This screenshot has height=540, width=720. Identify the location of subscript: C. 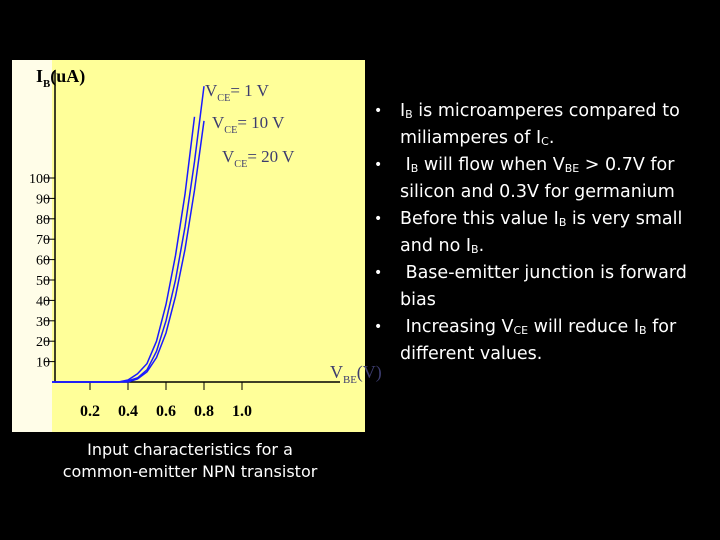
(545, 141).